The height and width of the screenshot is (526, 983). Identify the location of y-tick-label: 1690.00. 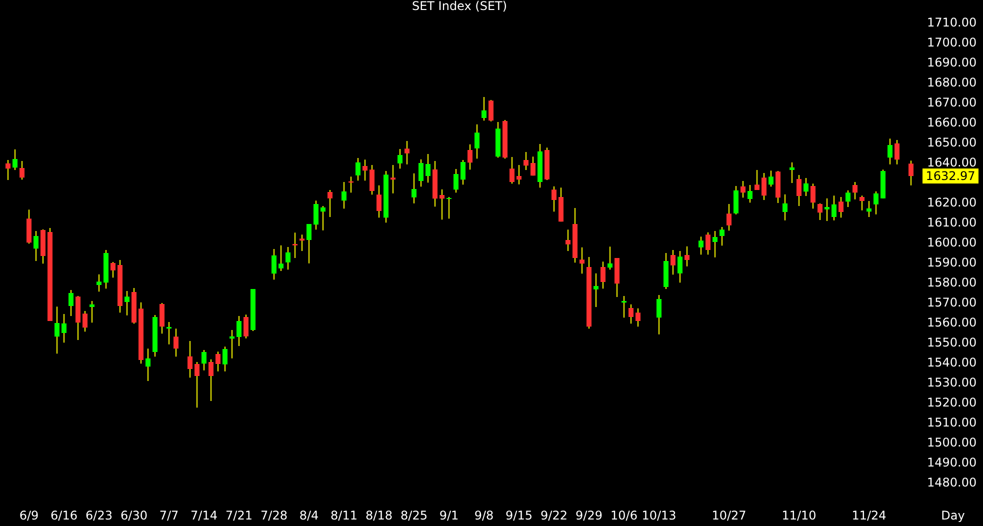
(952, 63).